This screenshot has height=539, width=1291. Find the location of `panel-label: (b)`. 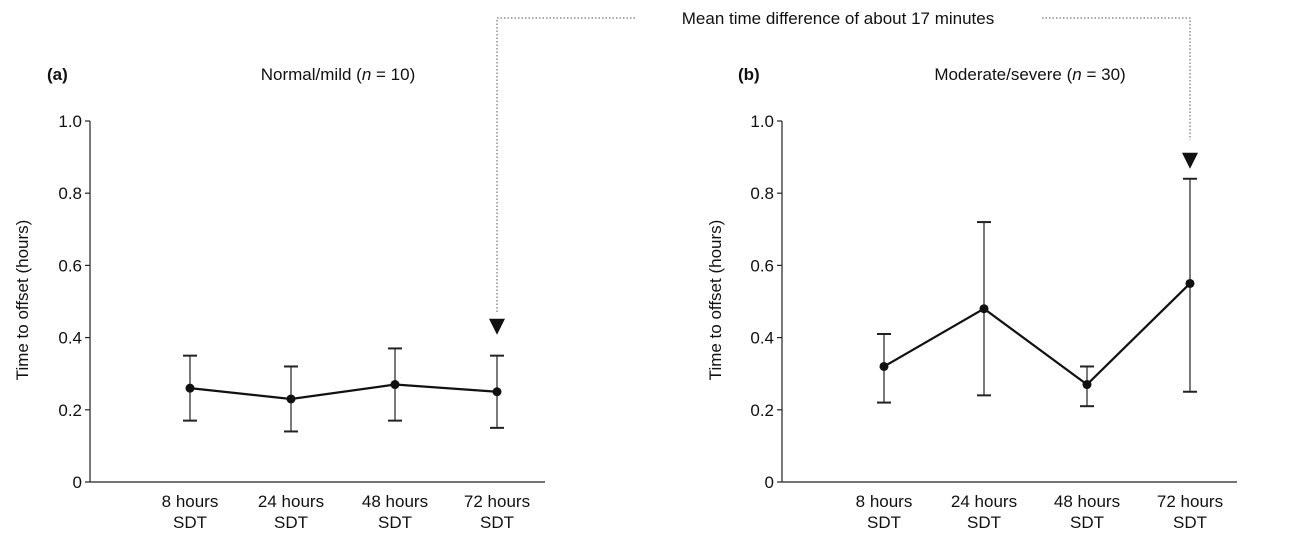

panel-label: (b) is located at coordinates (749, 74).